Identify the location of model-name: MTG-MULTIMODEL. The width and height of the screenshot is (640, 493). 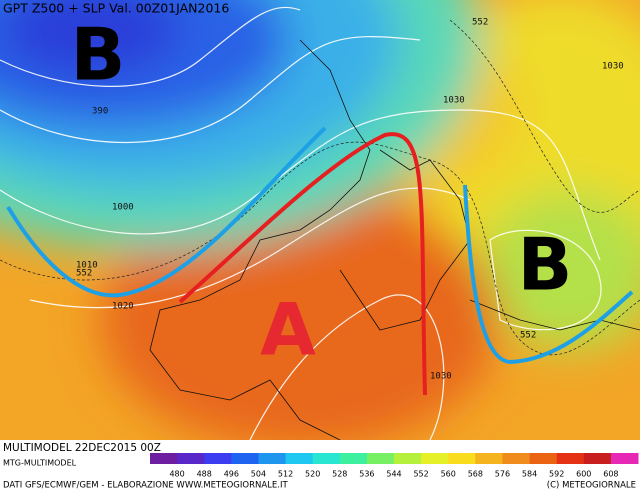
(40, 463).